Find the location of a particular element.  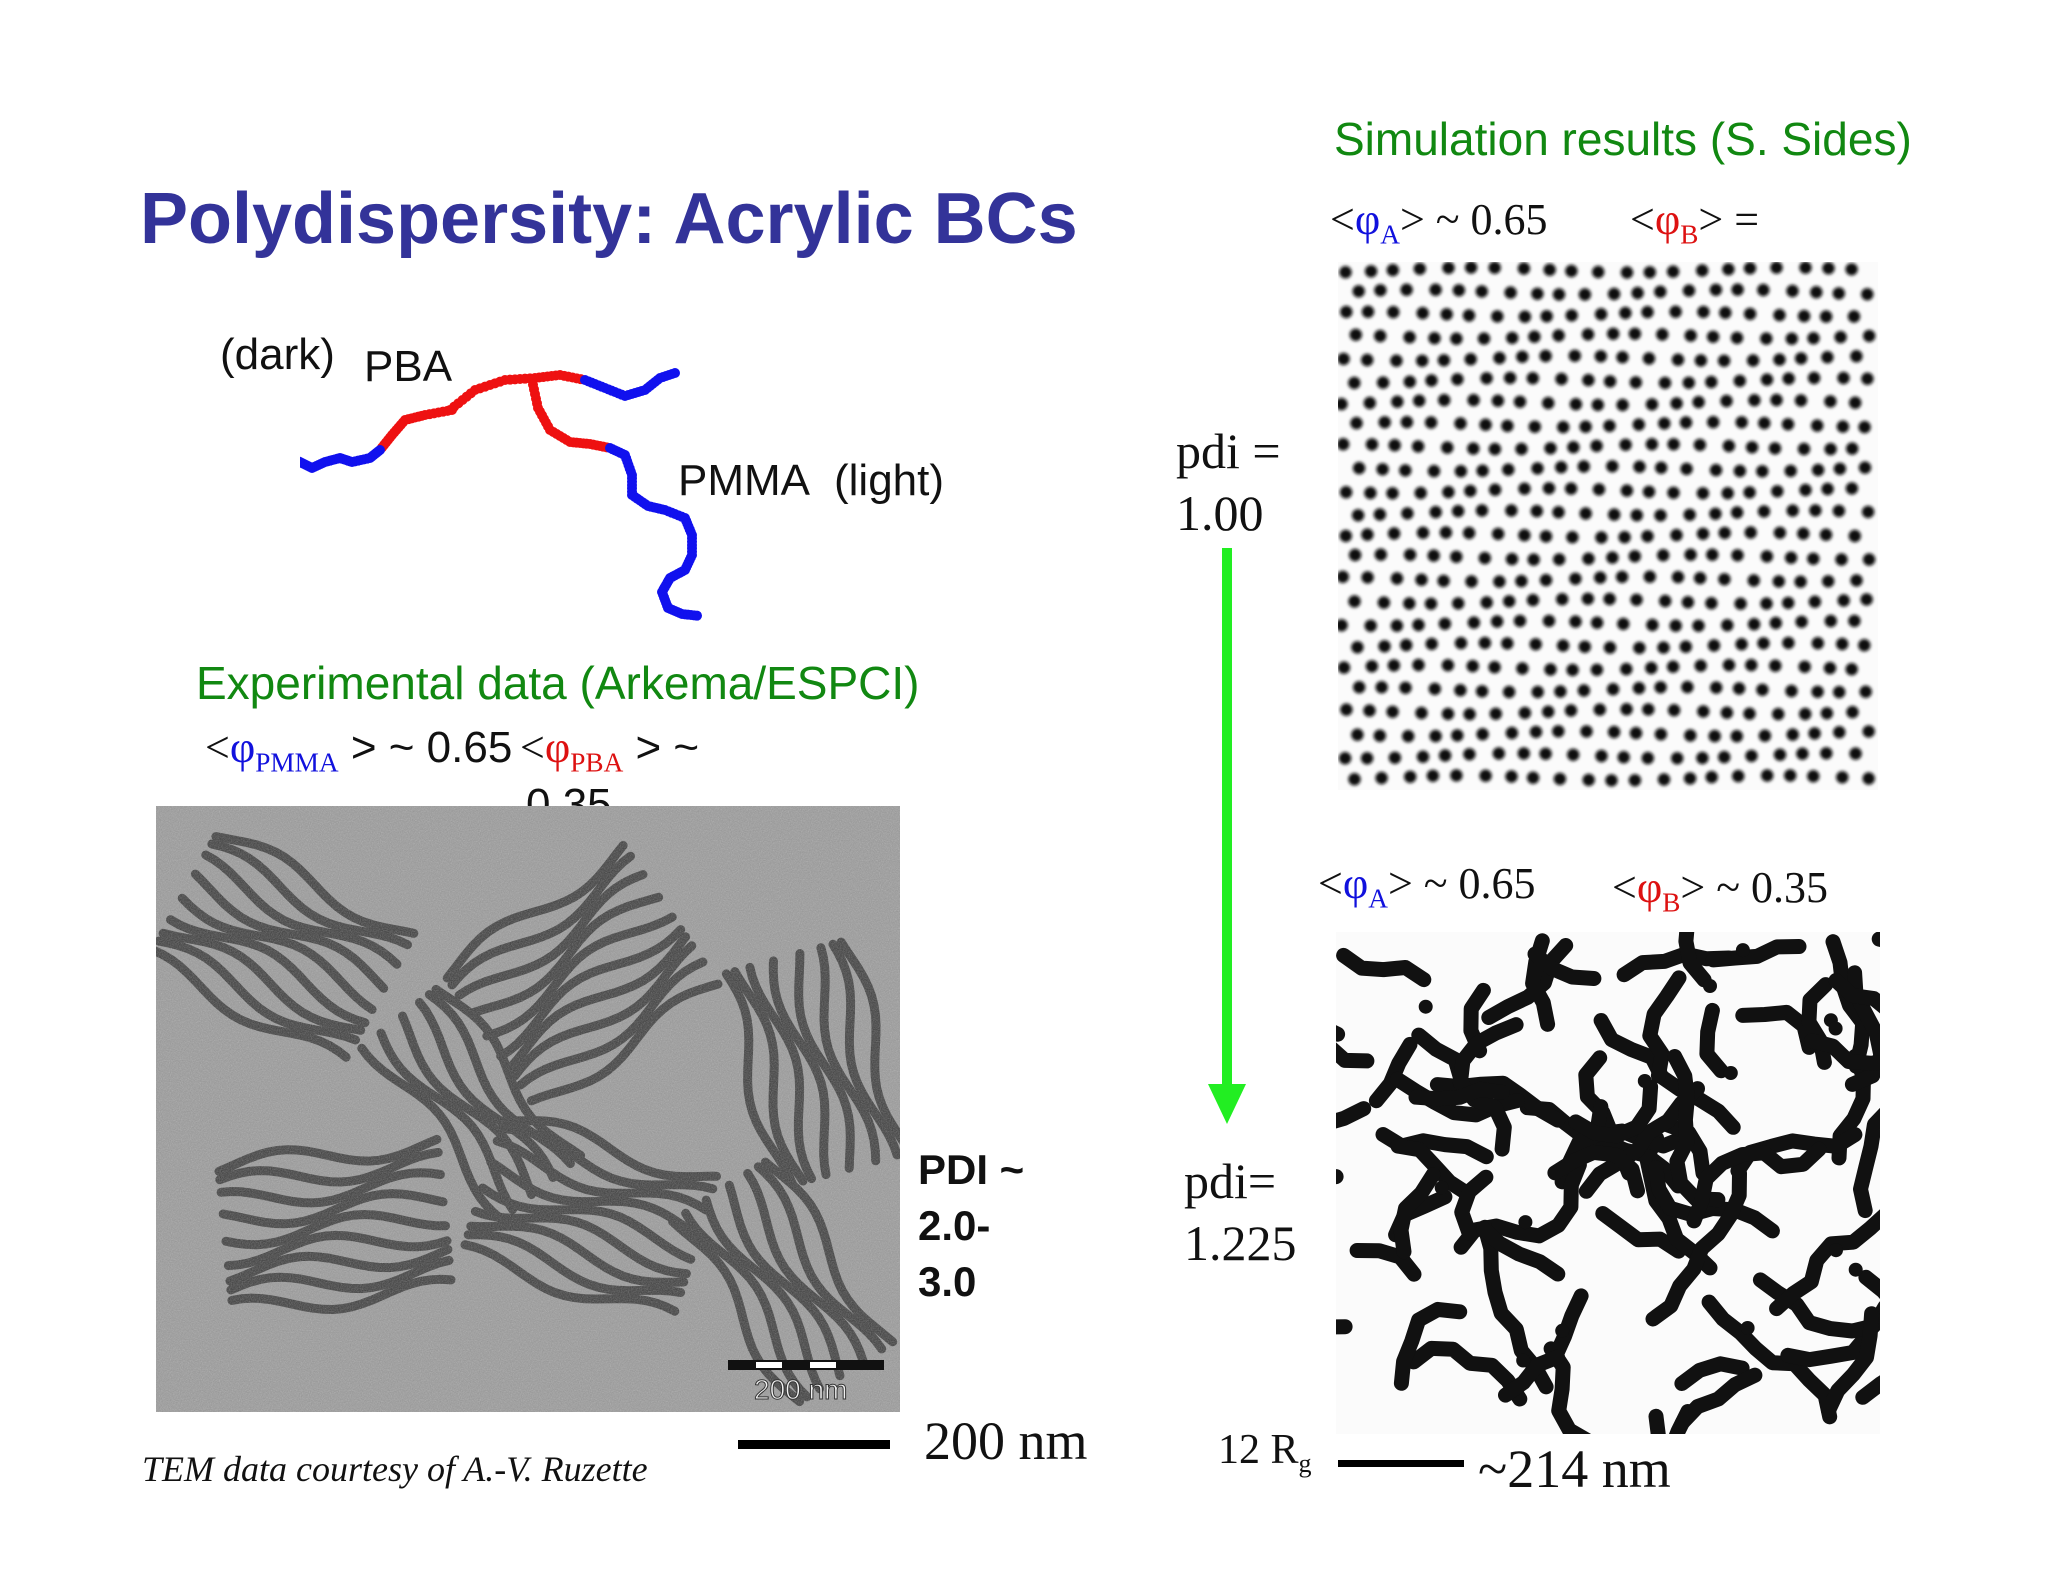

sim-pdi-bottom: pdi= 1.225 is located at coordinates (1240, 1212).